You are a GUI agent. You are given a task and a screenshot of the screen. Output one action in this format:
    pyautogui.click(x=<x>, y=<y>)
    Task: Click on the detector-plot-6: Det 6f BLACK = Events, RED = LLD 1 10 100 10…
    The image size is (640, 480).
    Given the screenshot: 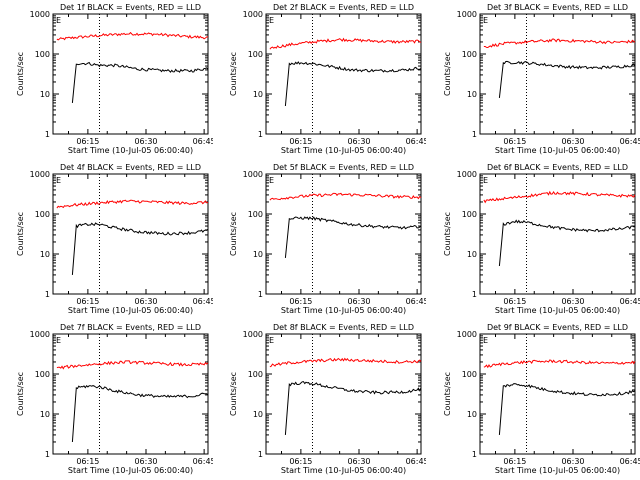 What is the action you would take?
    pyautogui.click(x=541, y=239)
    